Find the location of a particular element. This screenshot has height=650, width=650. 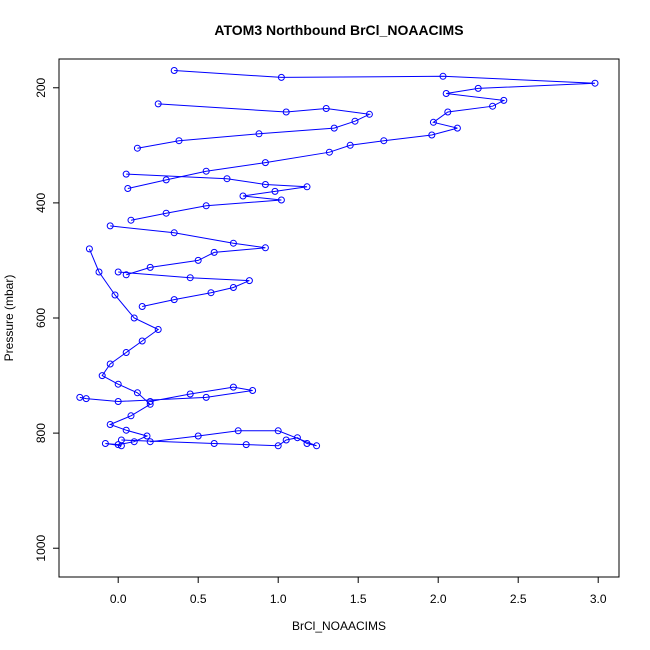

x-tick-label: 0.0 is located at coordinates (118, 599).